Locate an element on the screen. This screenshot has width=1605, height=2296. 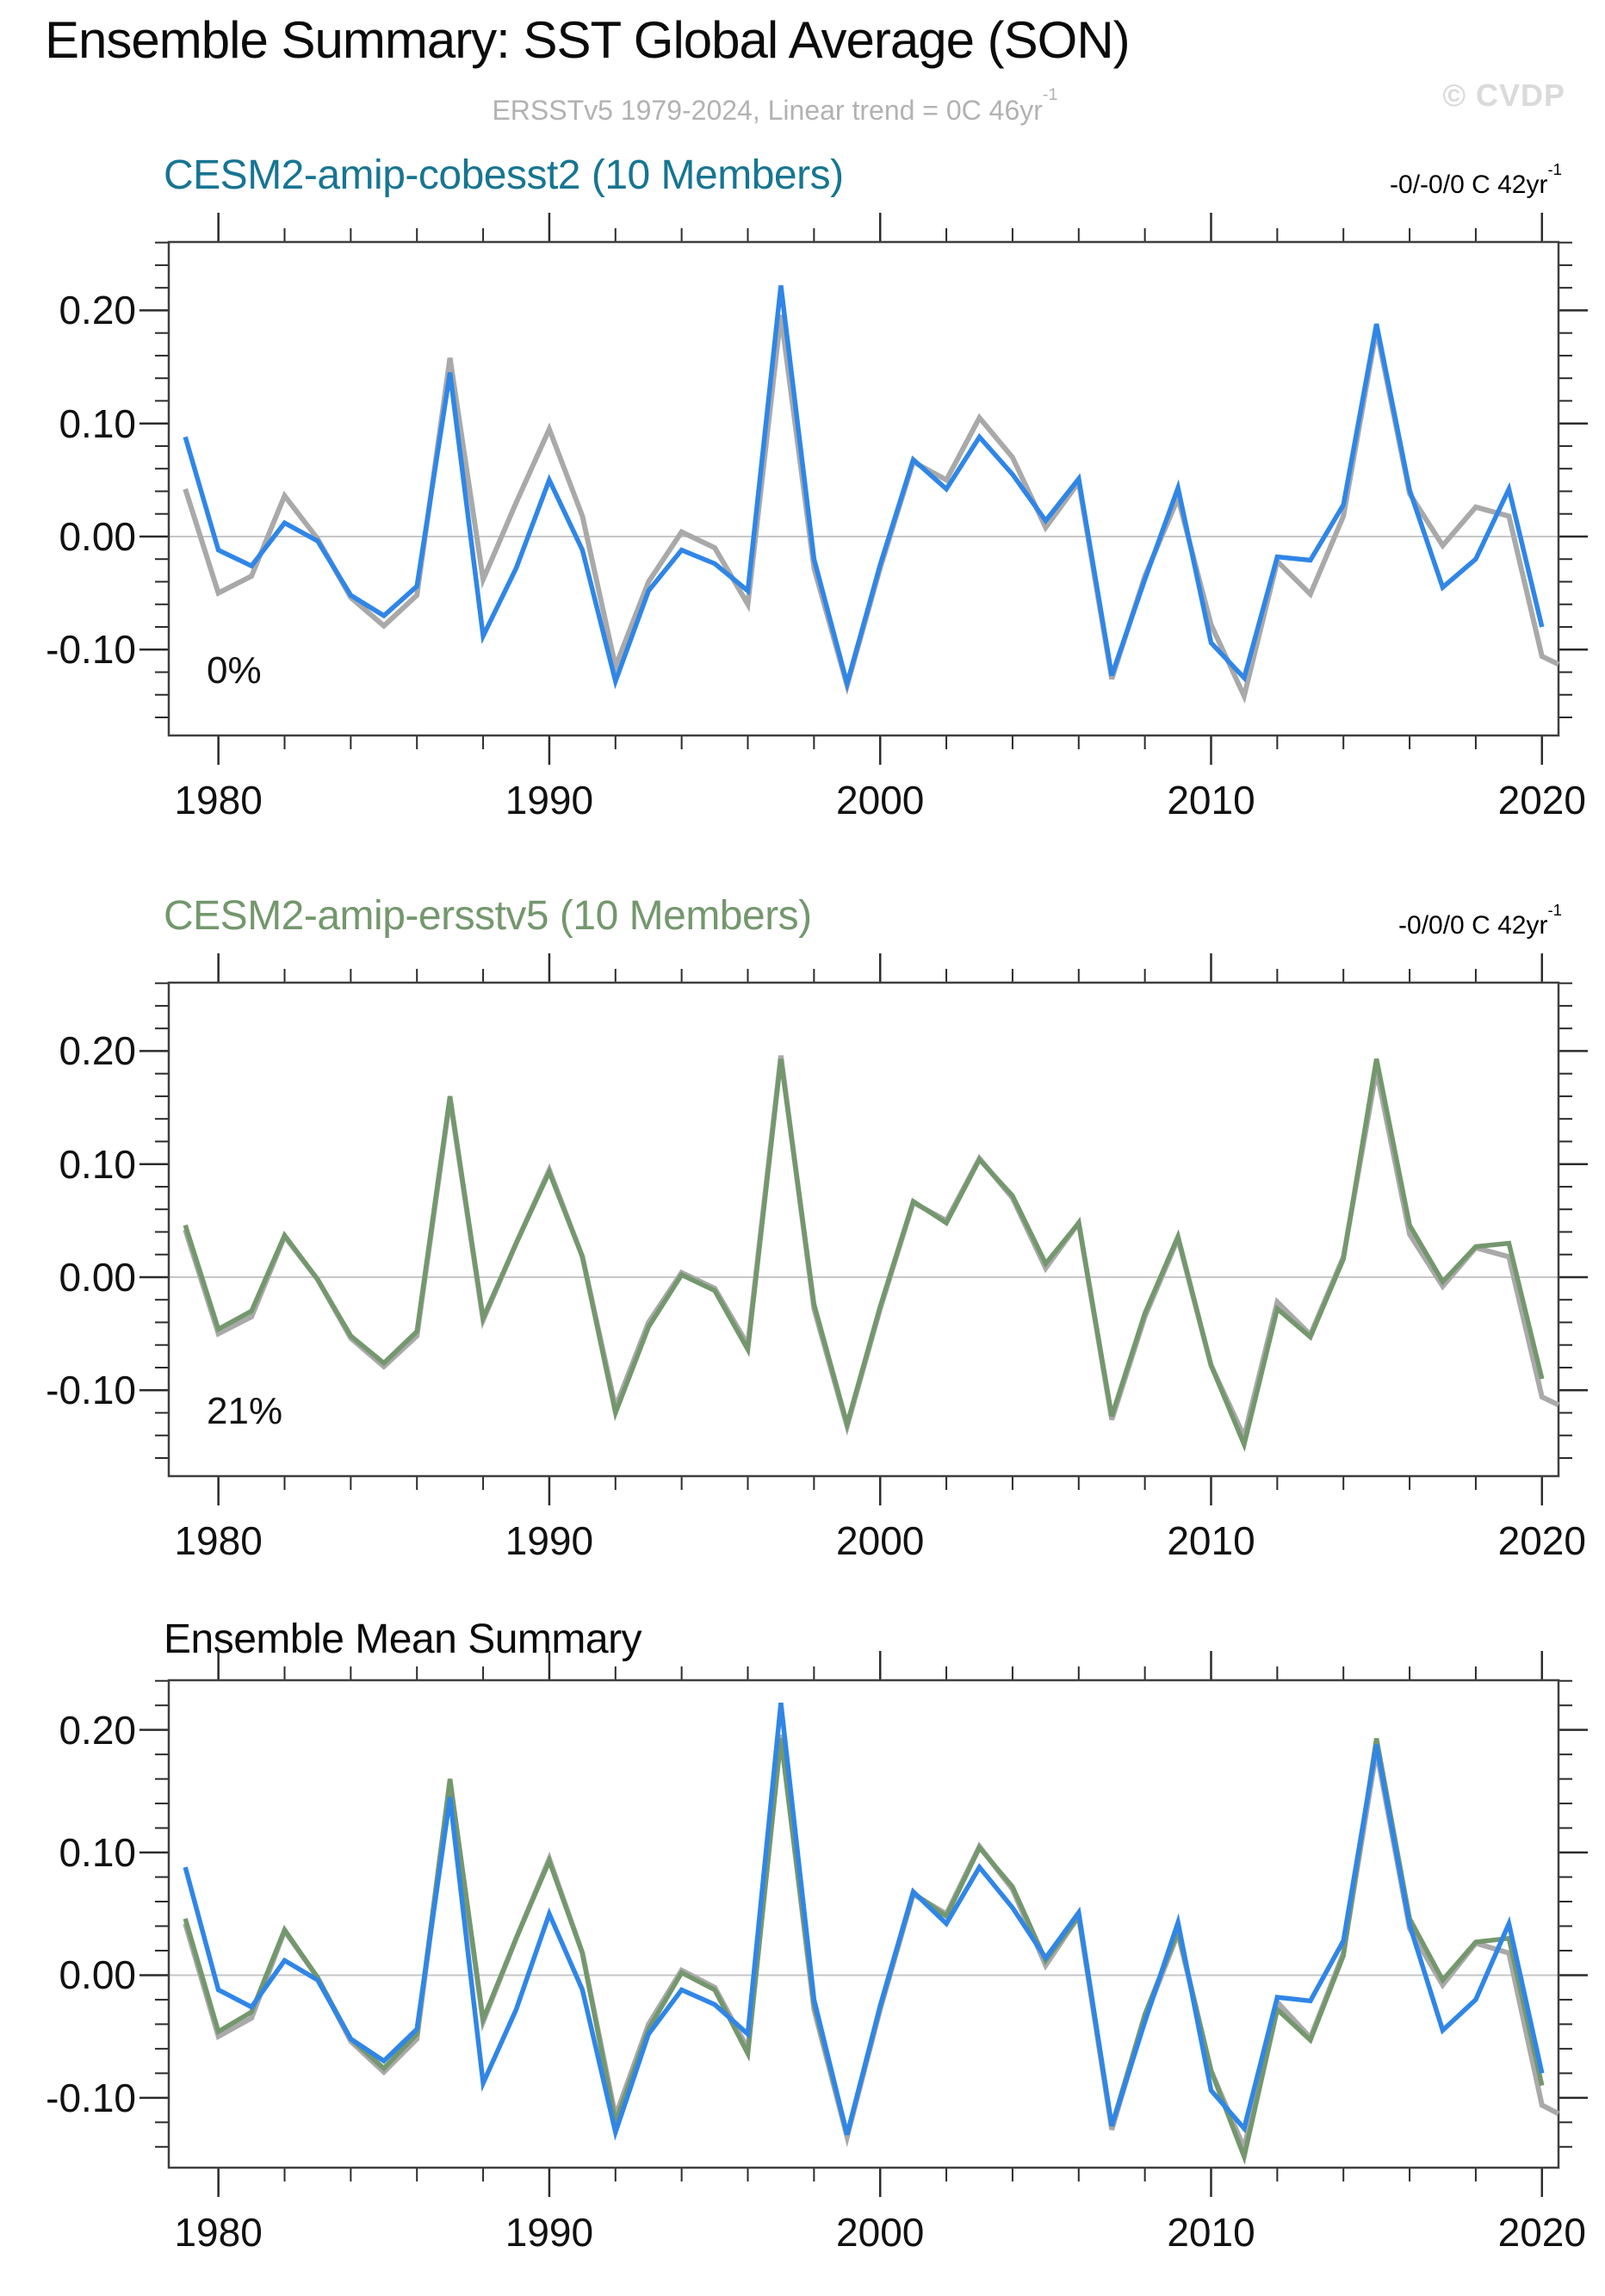
panel-1-title: CESM2-amip-cobesst2 (10 Members) is located at coordinates (504, 175).